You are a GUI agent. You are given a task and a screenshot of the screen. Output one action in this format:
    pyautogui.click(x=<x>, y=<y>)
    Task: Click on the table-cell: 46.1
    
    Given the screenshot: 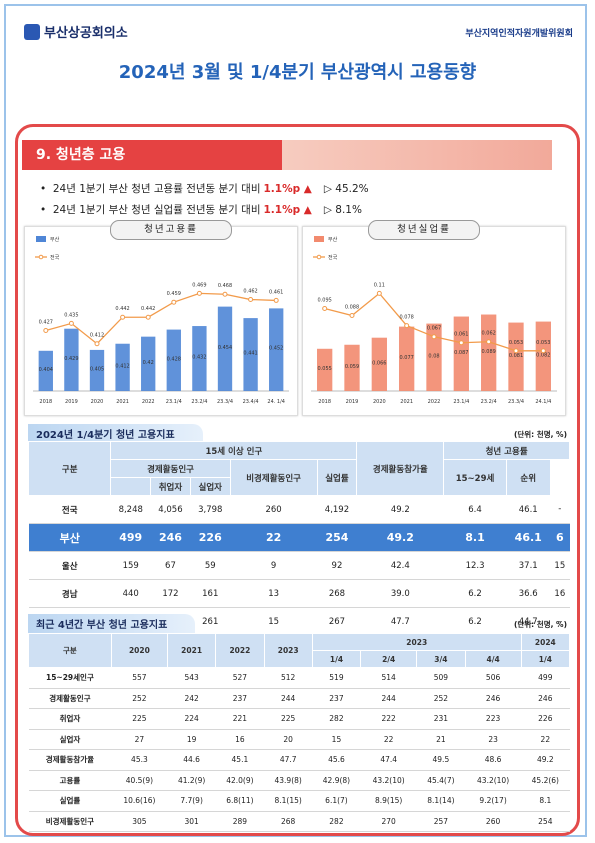 What is the action you would take?
    pyautogui.click(x=528, y=509)
    